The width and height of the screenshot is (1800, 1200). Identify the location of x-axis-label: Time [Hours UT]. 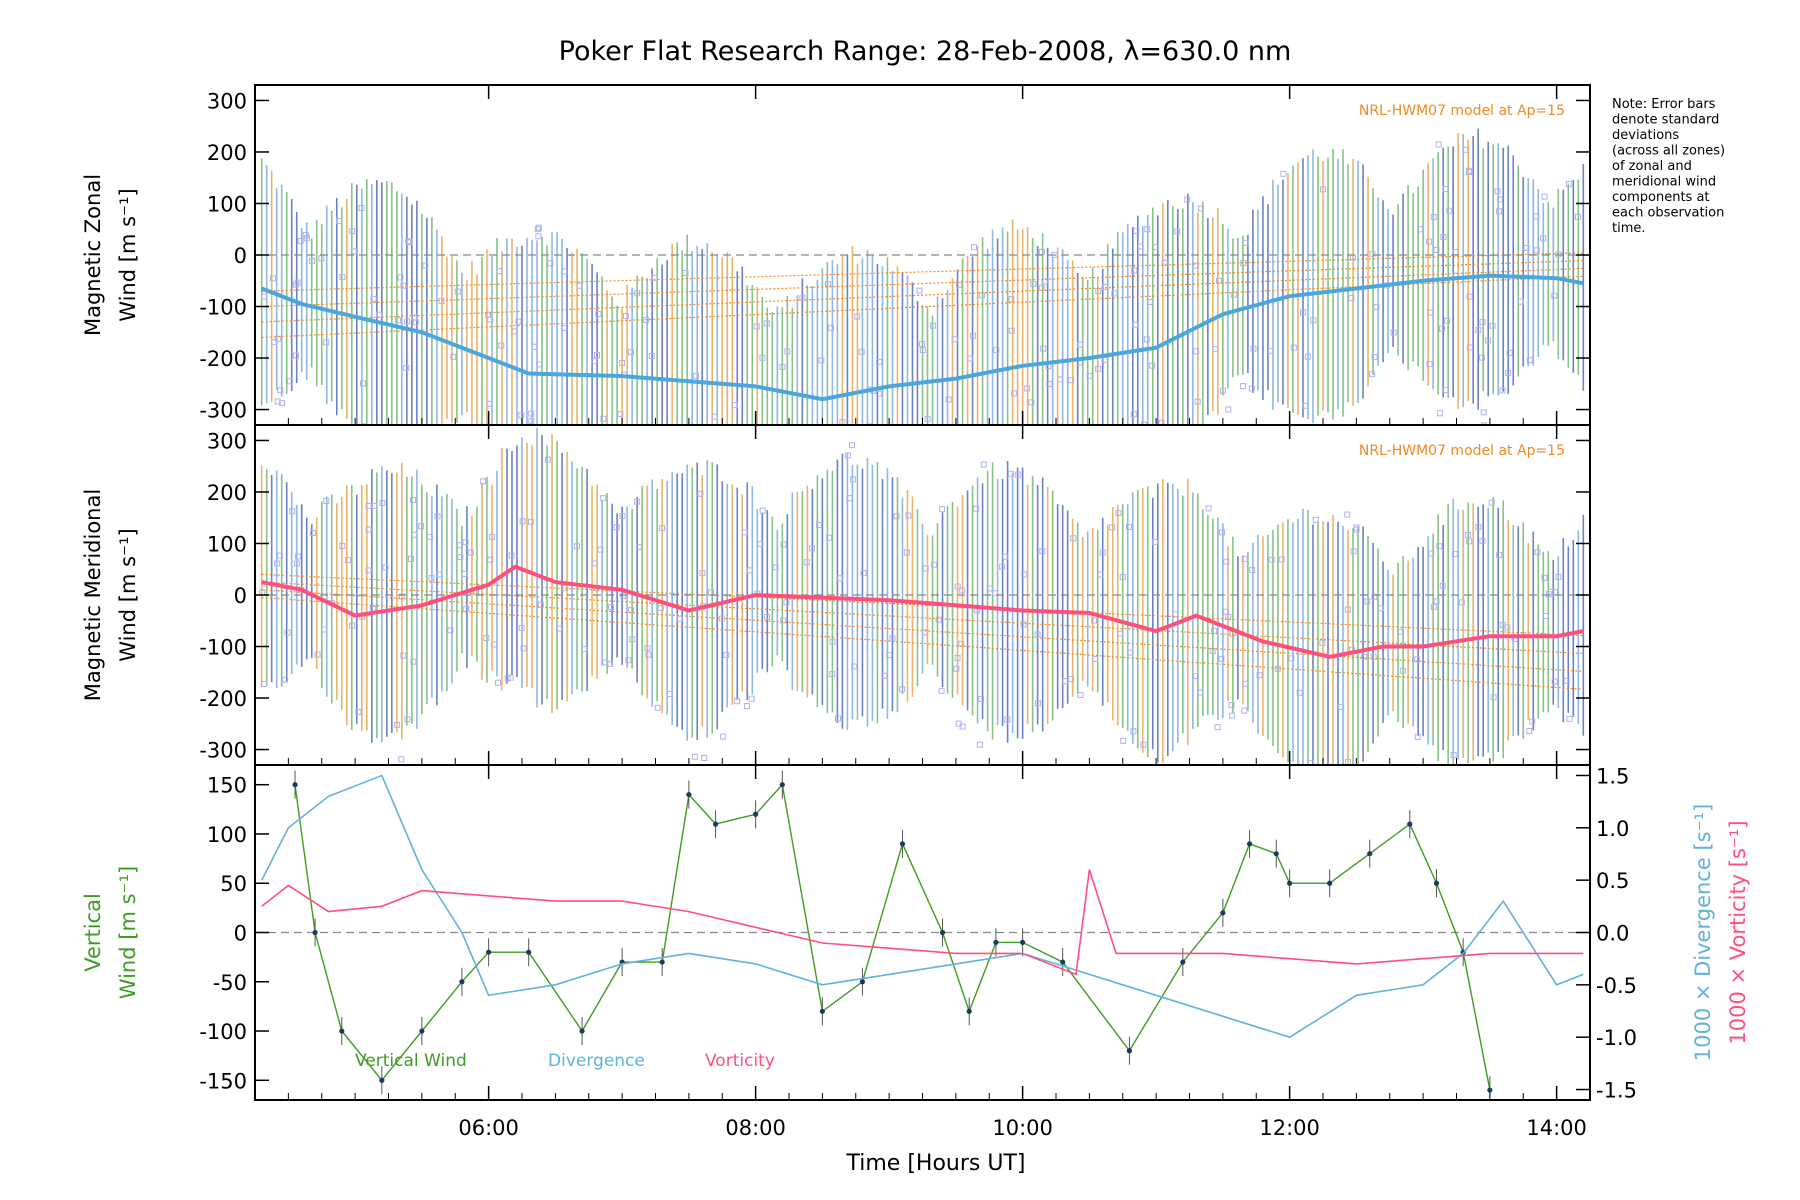
(936, 1163).